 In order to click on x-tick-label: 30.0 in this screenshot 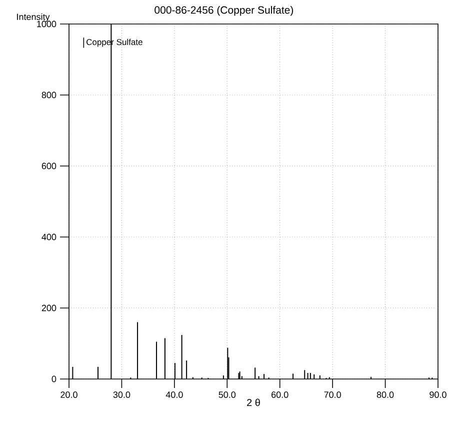, I will do `click(121, 395)`.